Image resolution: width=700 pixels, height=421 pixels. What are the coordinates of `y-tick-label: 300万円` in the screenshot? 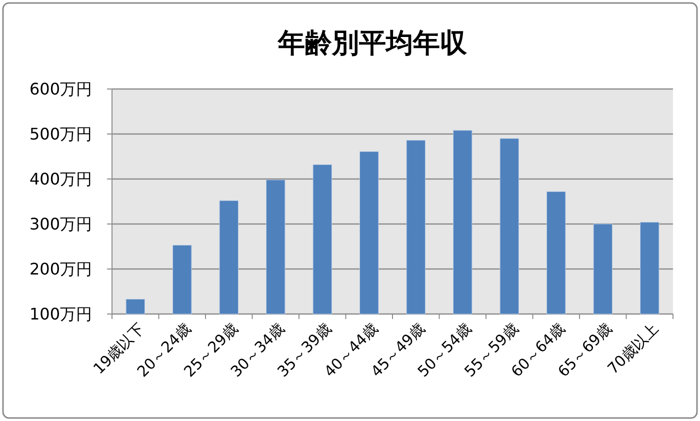 It's located at (60, 224).